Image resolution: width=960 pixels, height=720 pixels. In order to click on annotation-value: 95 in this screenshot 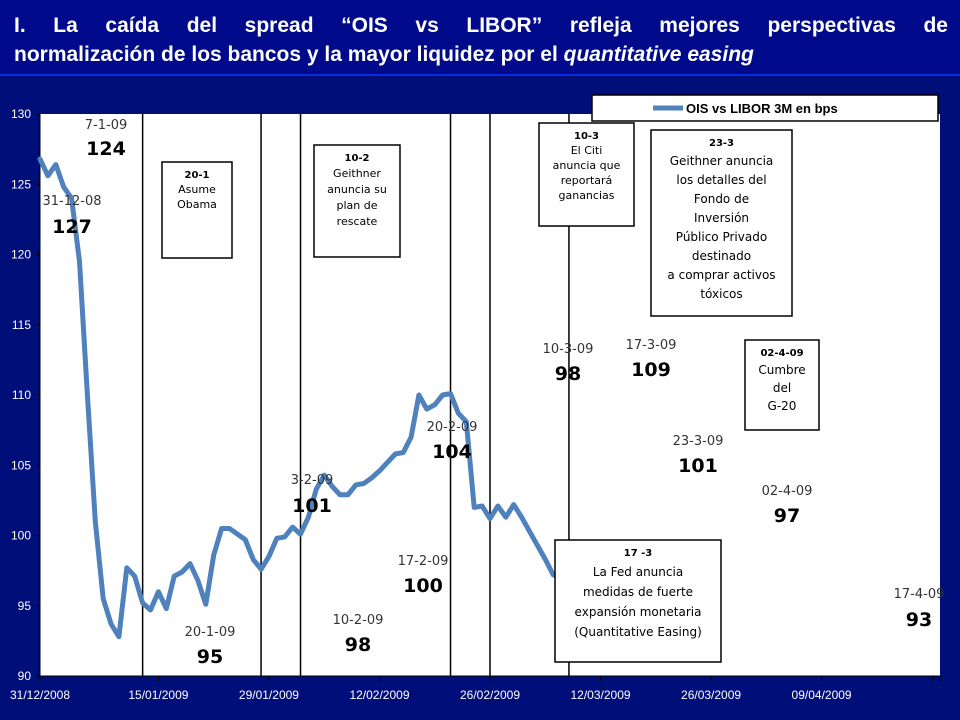, I will do `click(210, 657)`.